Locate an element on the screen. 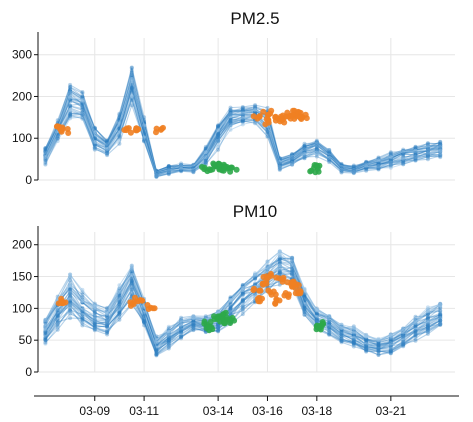  x-tick-label: 03-18 is located at coordinates (316, 411).